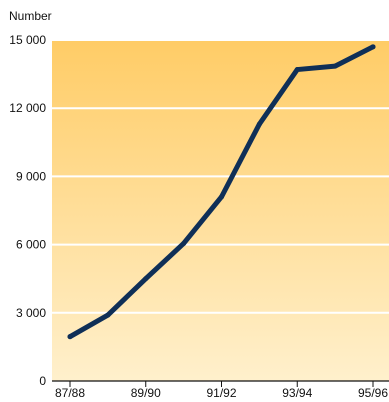 The image size is (389, 402). Describe the element at coordinates (27, 40) in the screenshot. I see `y-tick-label: 15 000` at that location.